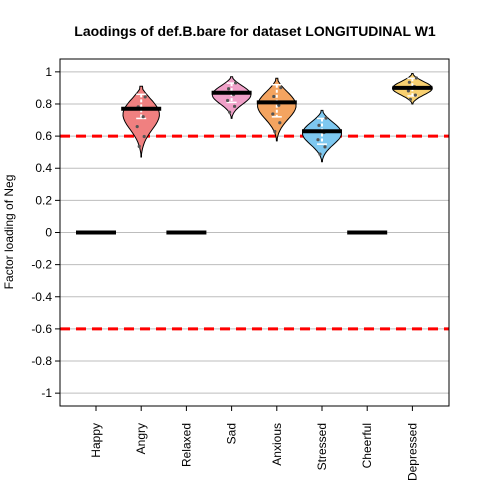  I want to click on y-tick-label: -0.2, so click(41, 265).